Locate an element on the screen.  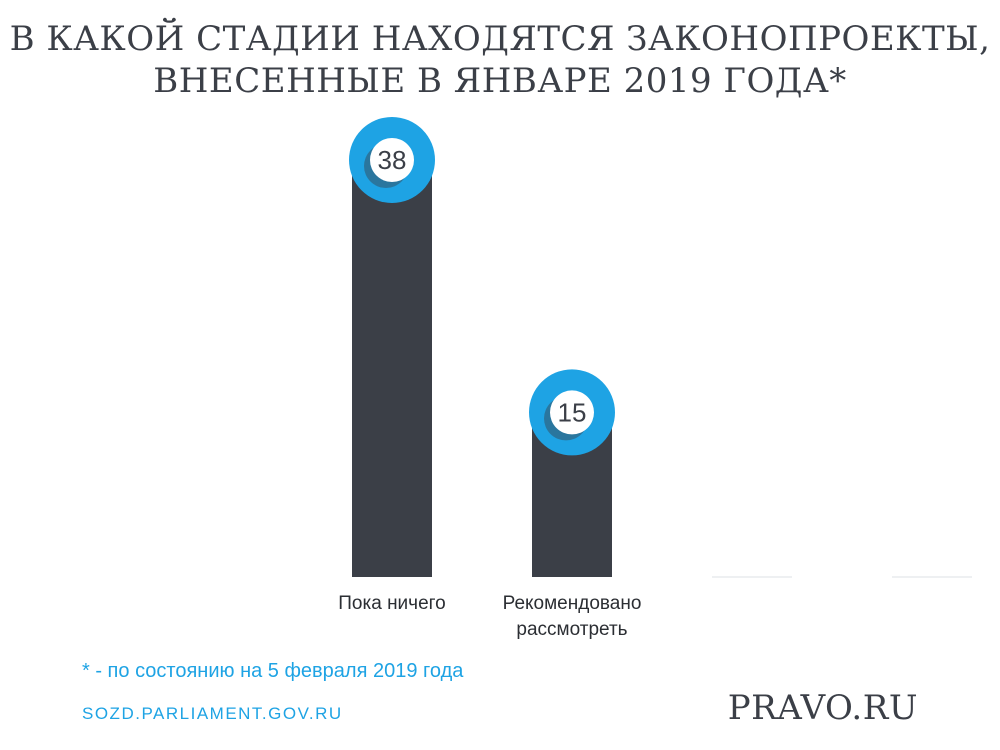
chart-title-line-1: В КАКОЙ СТАДИИ НАХОДЯТСЯ ЗАКОНОПРОЕКТЫ, is located at coordinates (500, 39).